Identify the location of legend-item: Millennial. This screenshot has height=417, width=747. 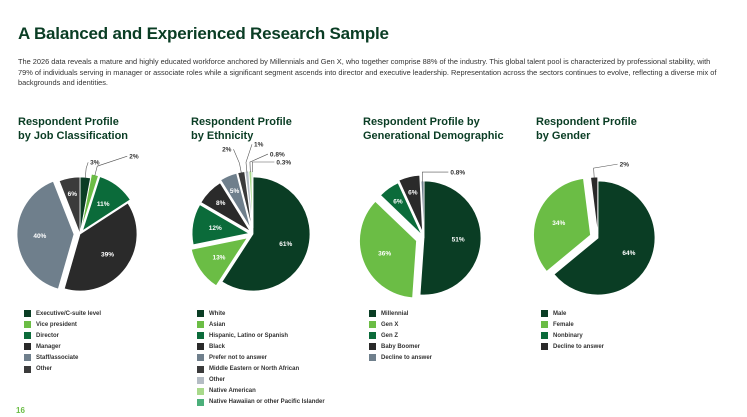
(400, 313).